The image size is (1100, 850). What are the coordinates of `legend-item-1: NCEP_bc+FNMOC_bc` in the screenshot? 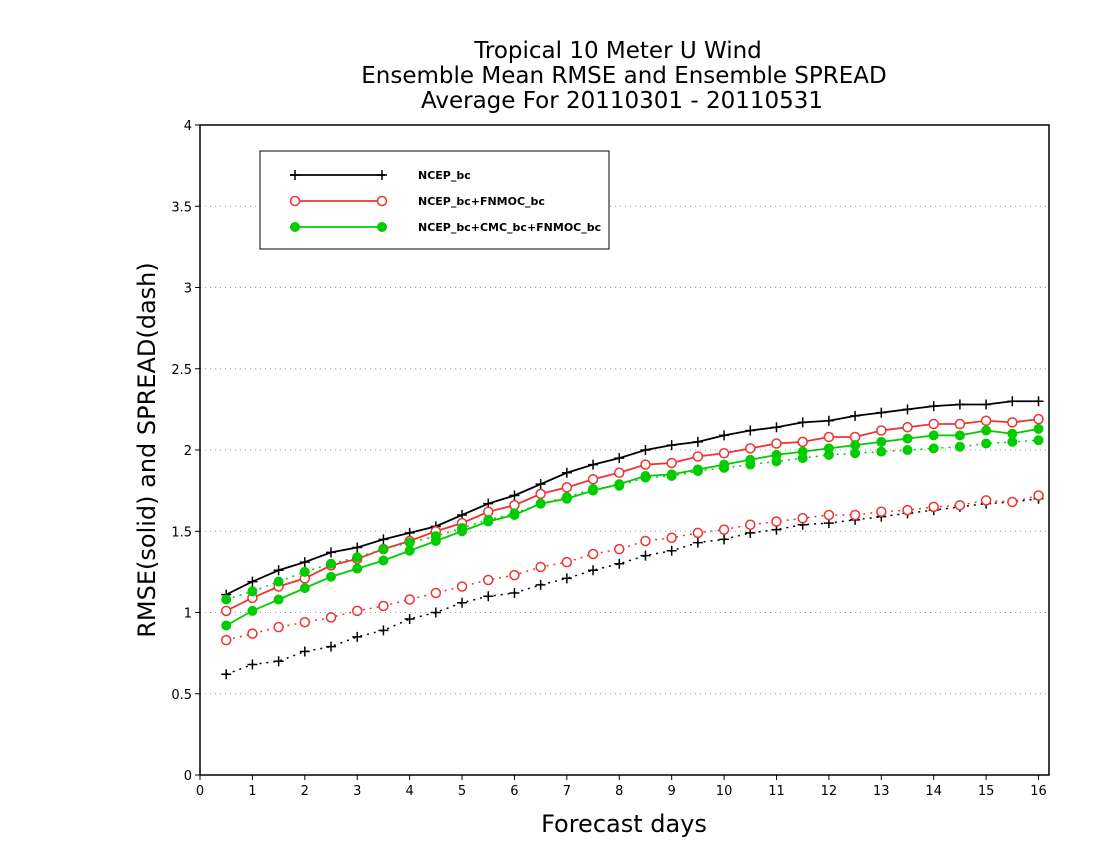 It's located at (417, 201).